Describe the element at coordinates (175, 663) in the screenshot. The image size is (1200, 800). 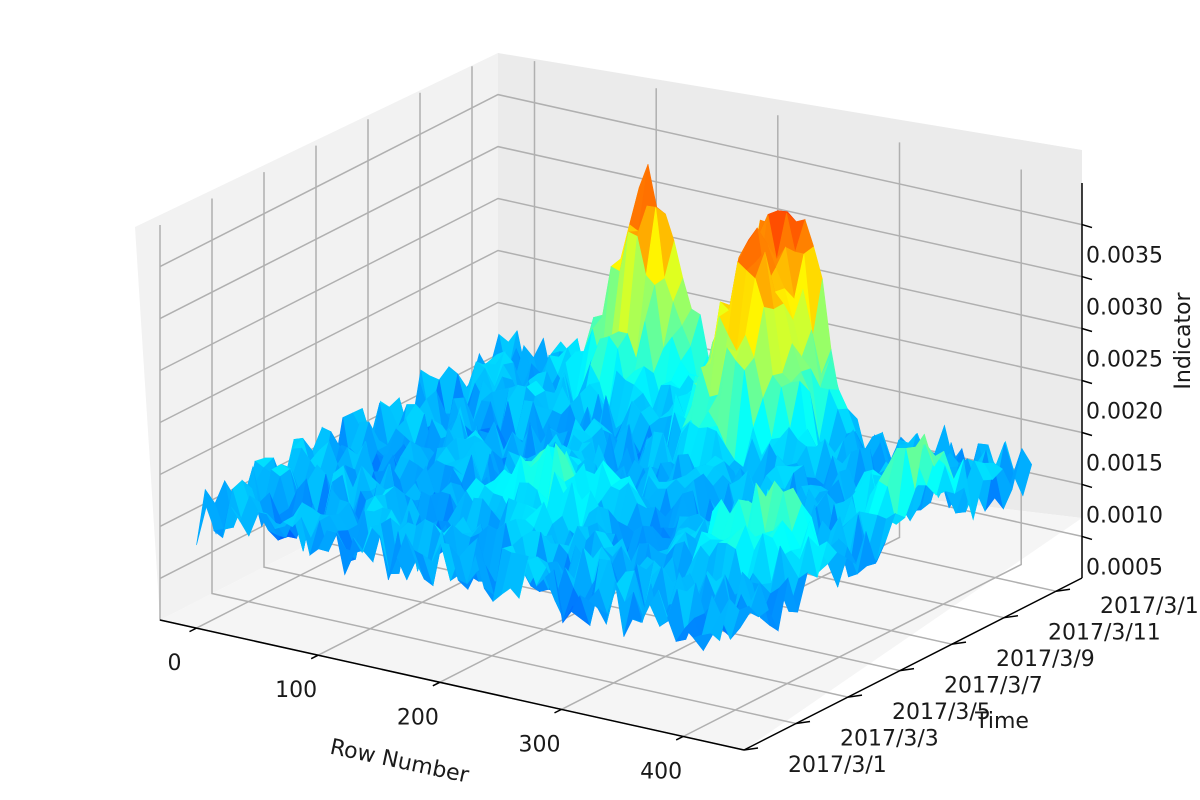
I see `x-tick-label: 0` at that location.